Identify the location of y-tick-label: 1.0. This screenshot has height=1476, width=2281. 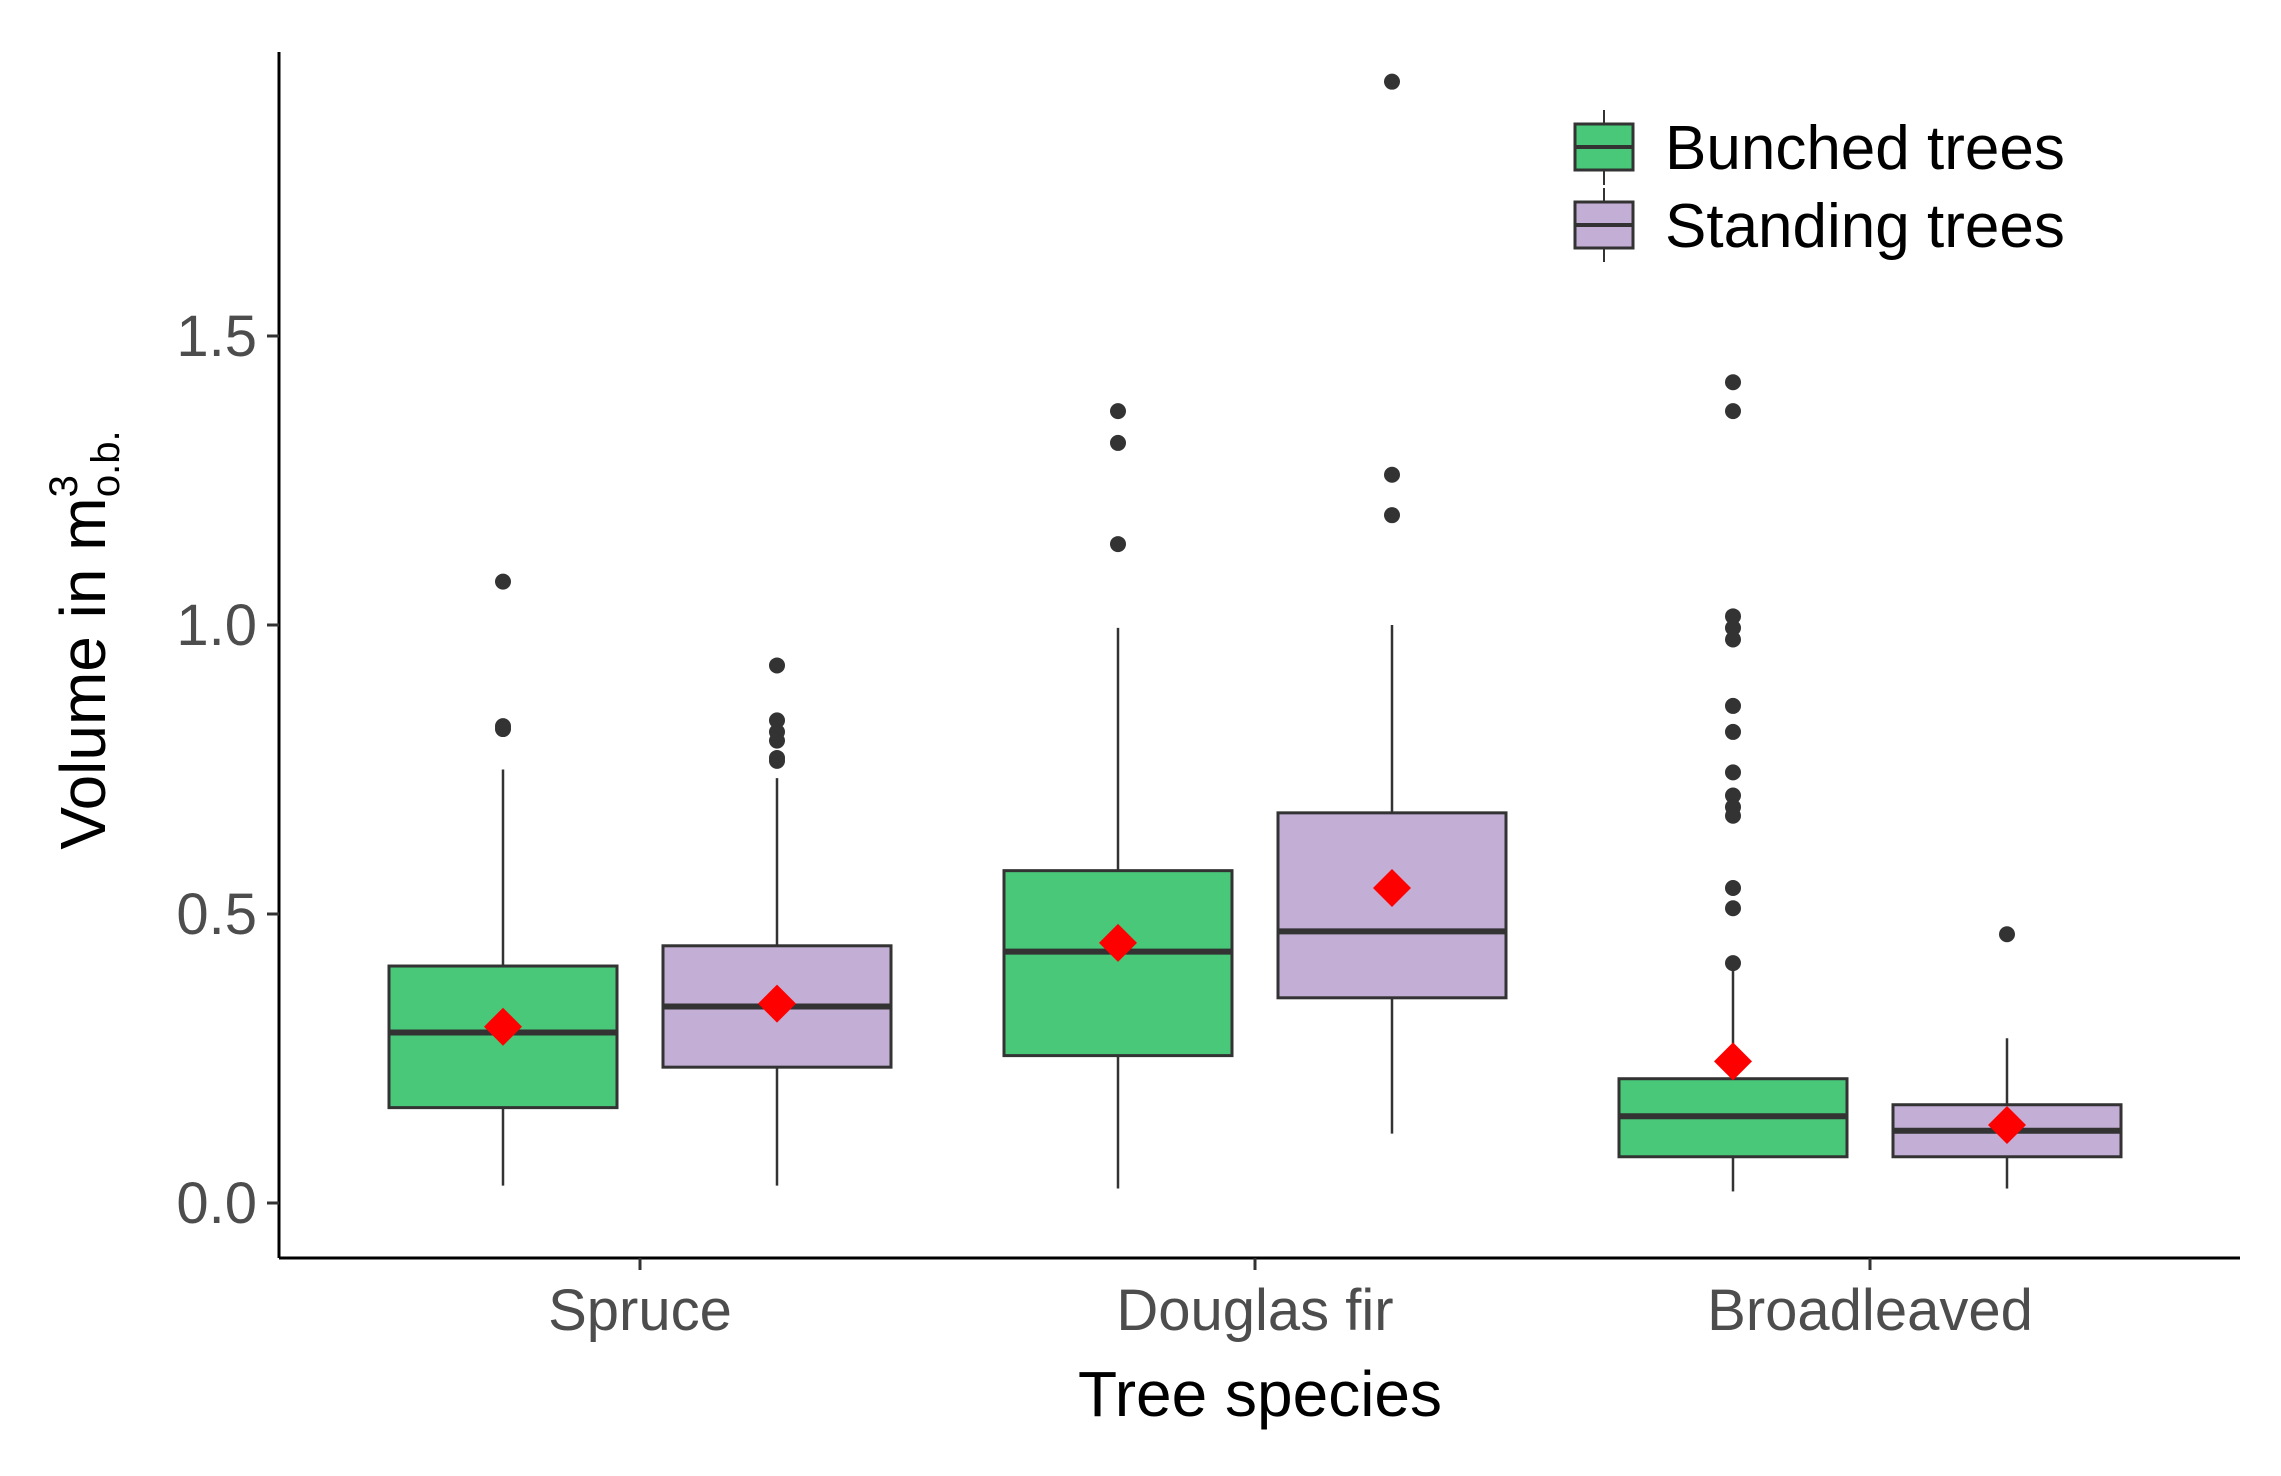
(216, 625).